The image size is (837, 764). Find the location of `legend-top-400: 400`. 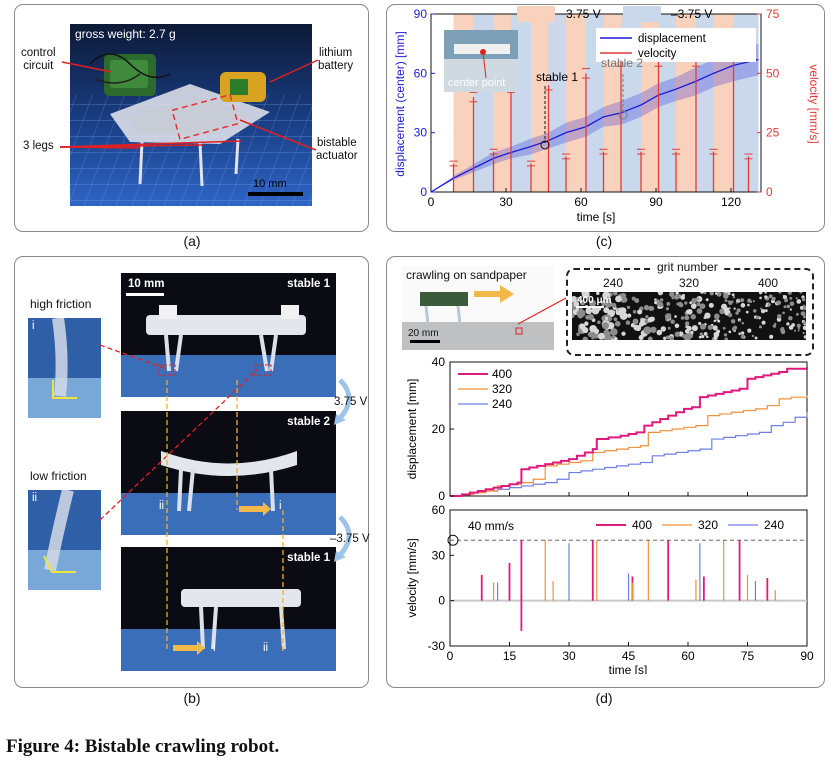

legend-top-400: 400 is located at coordinates (502, 374).